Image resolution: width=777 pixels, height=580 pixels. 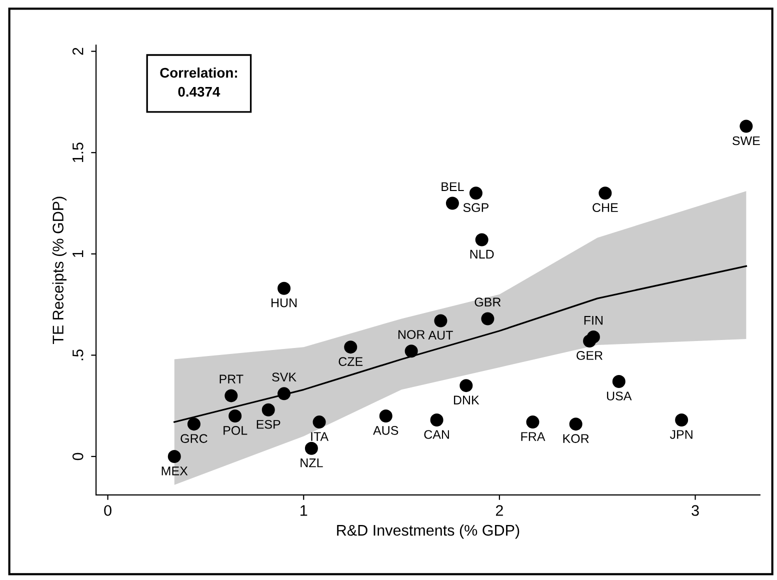 What do you see at coordinates (78, 354) in the screenshot?
I see `y-tick-label: .5` at bounding box center [78, 354].